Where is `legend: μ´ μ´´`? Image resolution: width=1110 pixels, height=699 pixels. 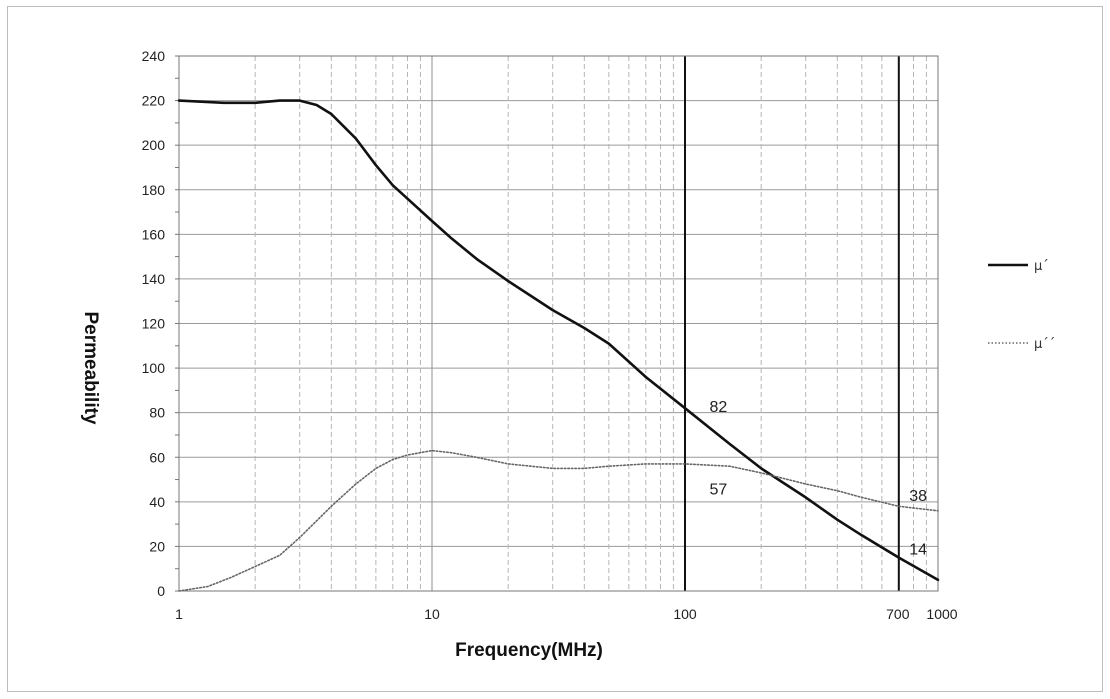
legend: μ´ μ´´ is located at coordinates (1021, 305).